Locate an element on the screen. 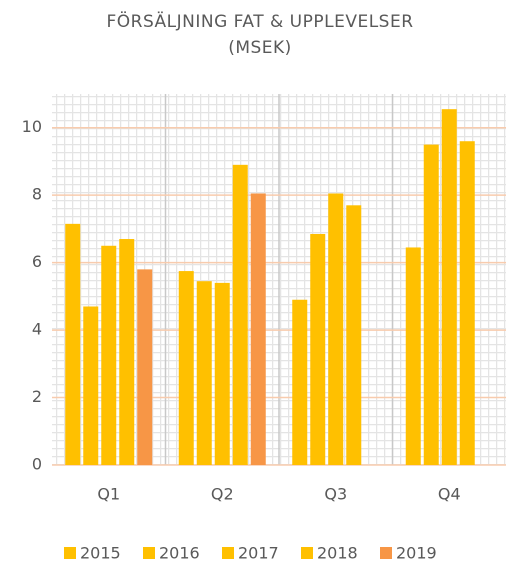 The width and height of the screenshot is (508, 569). y-tick-label: 2 is located at coordinates (37, 396).